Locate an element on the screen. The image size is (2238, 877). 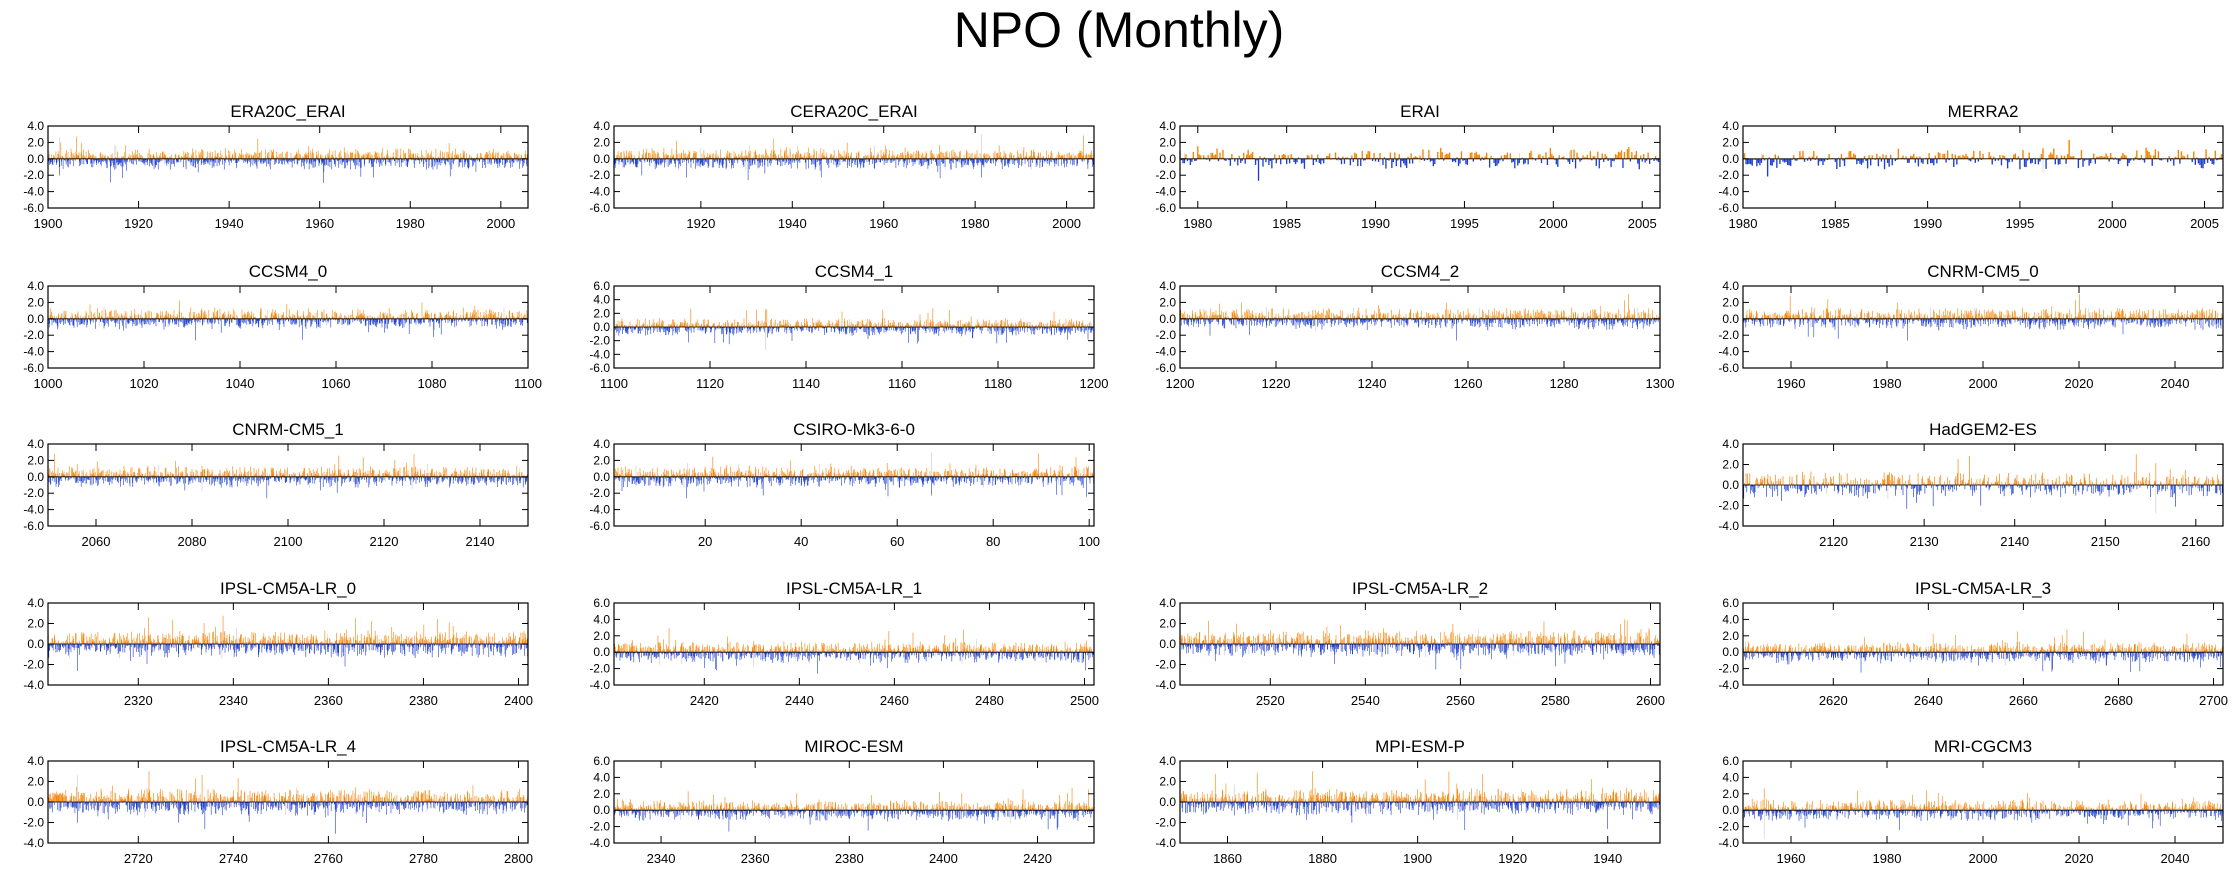
panel-title: ERAI is located at coordinates (1420, 111).